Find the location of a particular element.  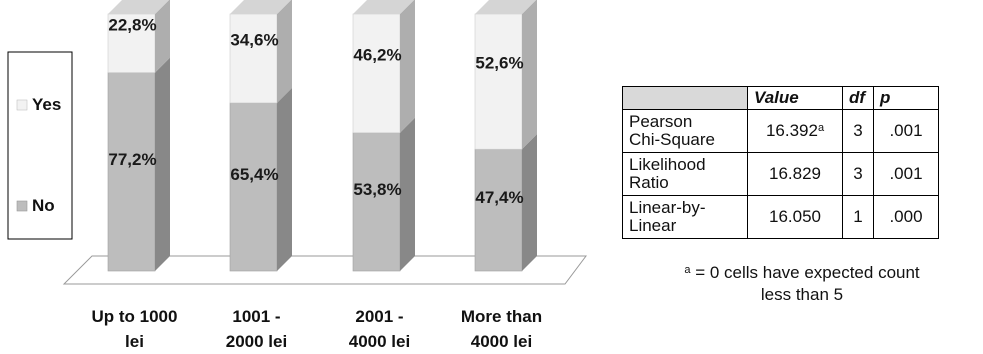

legend-label-yes: Yes is located at coordinates (46, 104).